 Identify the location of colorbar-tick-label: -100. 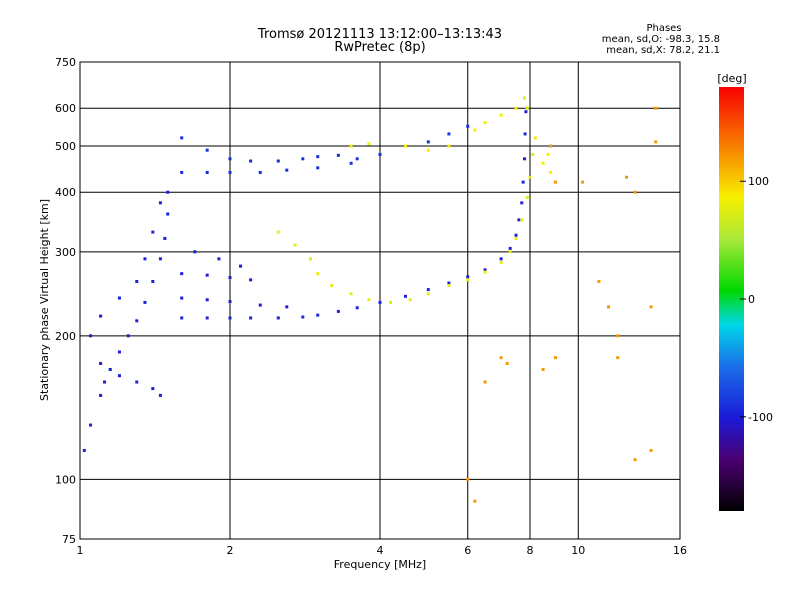
(760, 417).